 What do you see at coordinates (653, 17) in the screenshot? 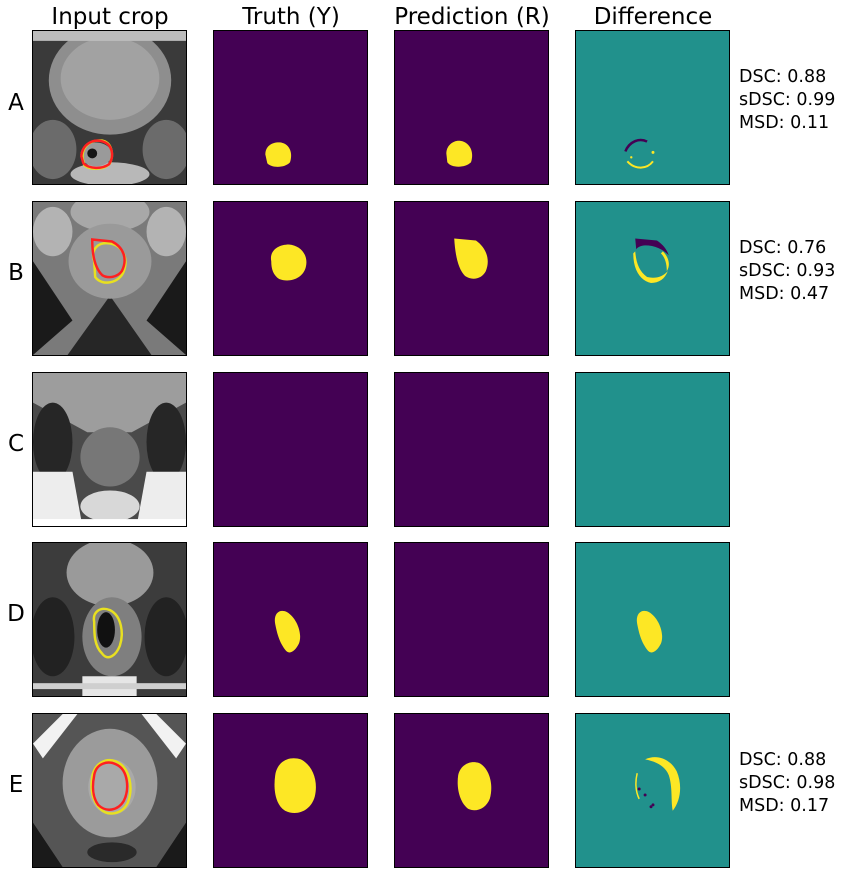
I see `column-header-difference: Difference` at bounding box center [653, 17].